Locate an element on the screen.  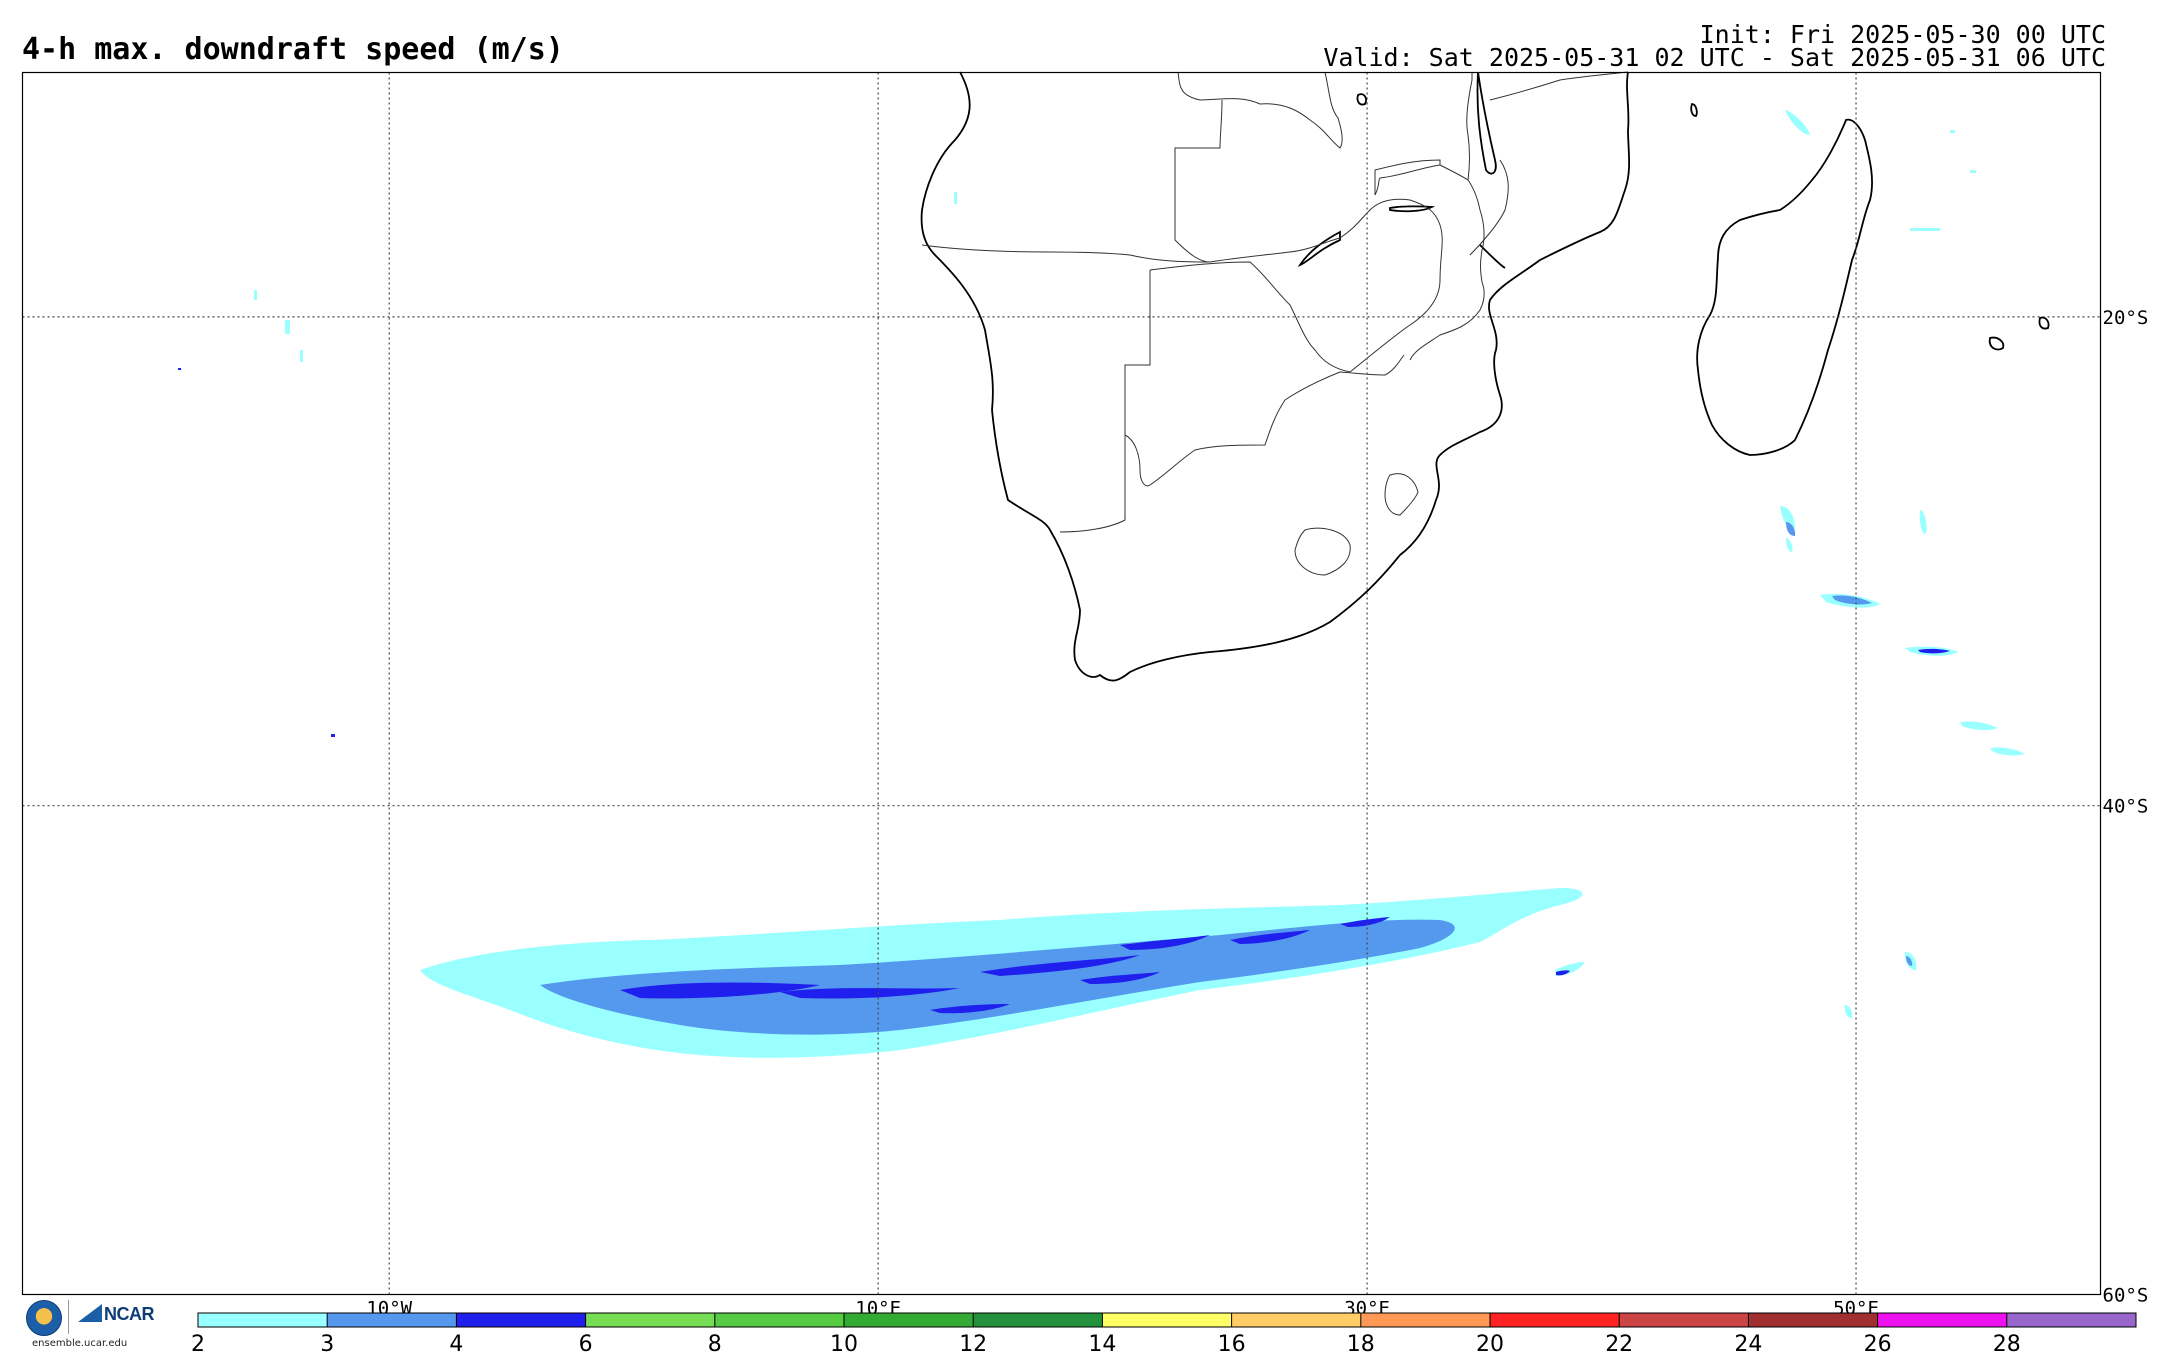
colorbar-tick-label: 2 is located at coordinates (198, 1343).